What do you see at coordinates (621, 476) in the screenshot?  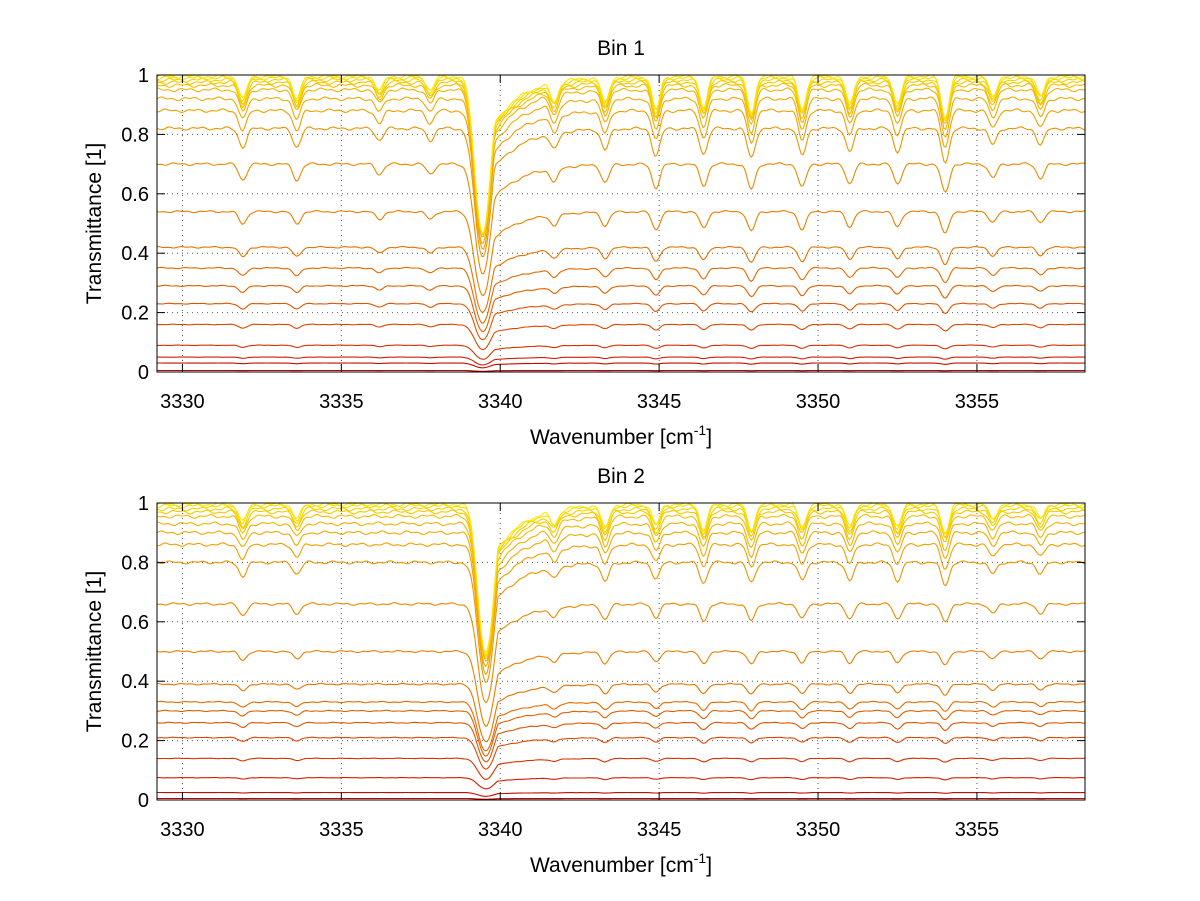 I see `chart-title: Bin 2` at bounding box center [621, 476].